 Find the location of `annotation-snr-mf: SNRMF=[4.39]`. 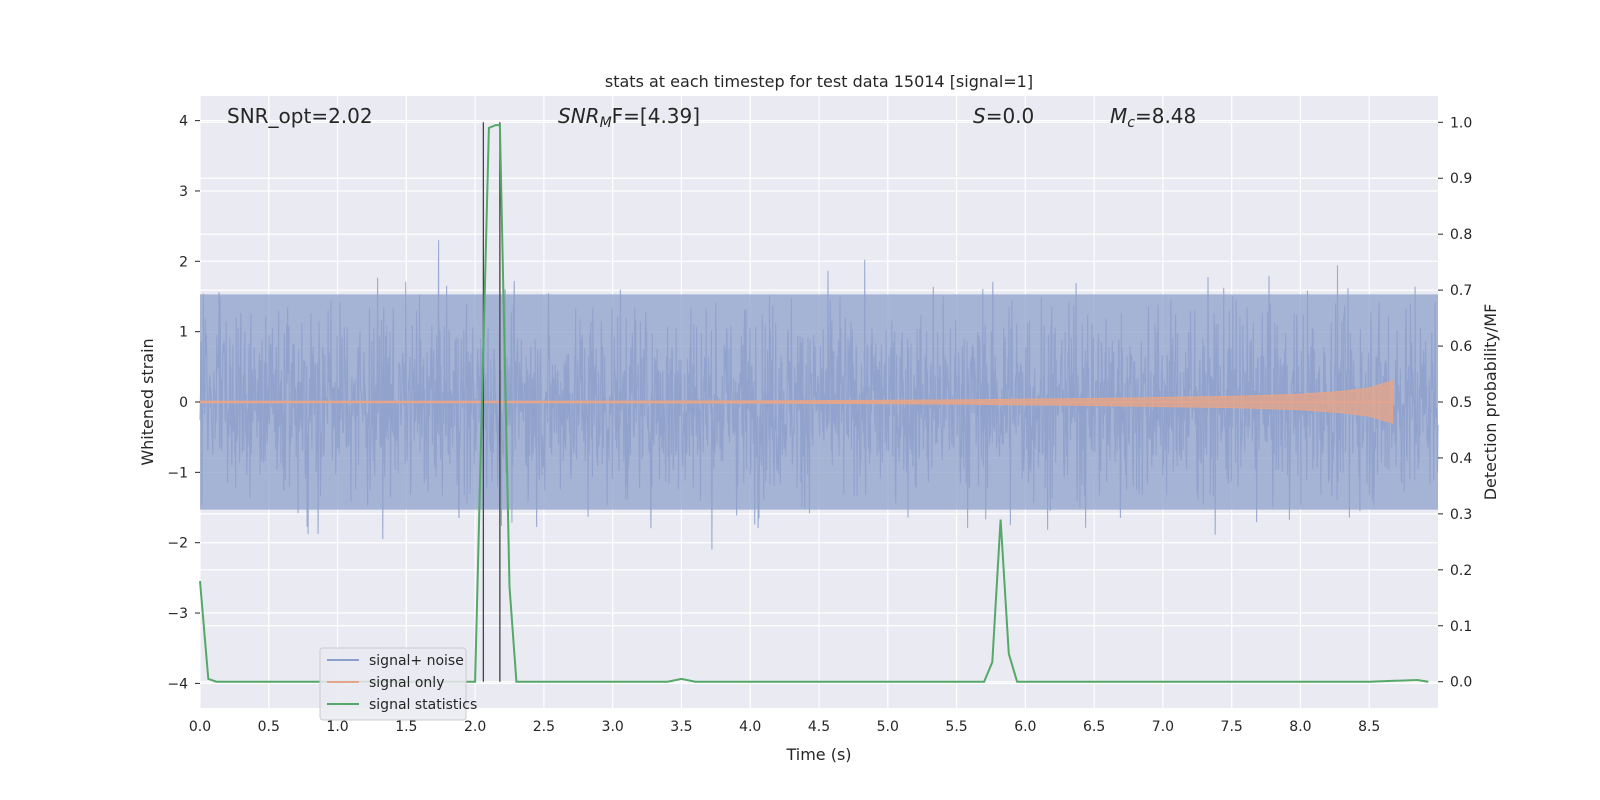

annotation-snr-mf: SNRMF=[4.39] is located at coordinates (629, 117).